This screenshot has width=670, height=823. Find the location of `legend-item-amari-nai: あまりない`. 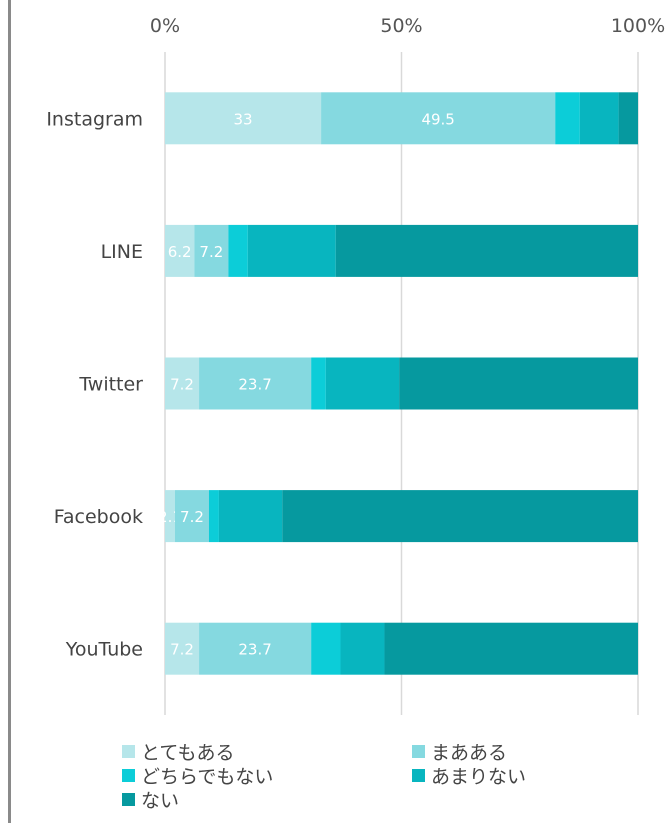

legend-item-amari-nai: あまりない is located at coordinates (469, 775).